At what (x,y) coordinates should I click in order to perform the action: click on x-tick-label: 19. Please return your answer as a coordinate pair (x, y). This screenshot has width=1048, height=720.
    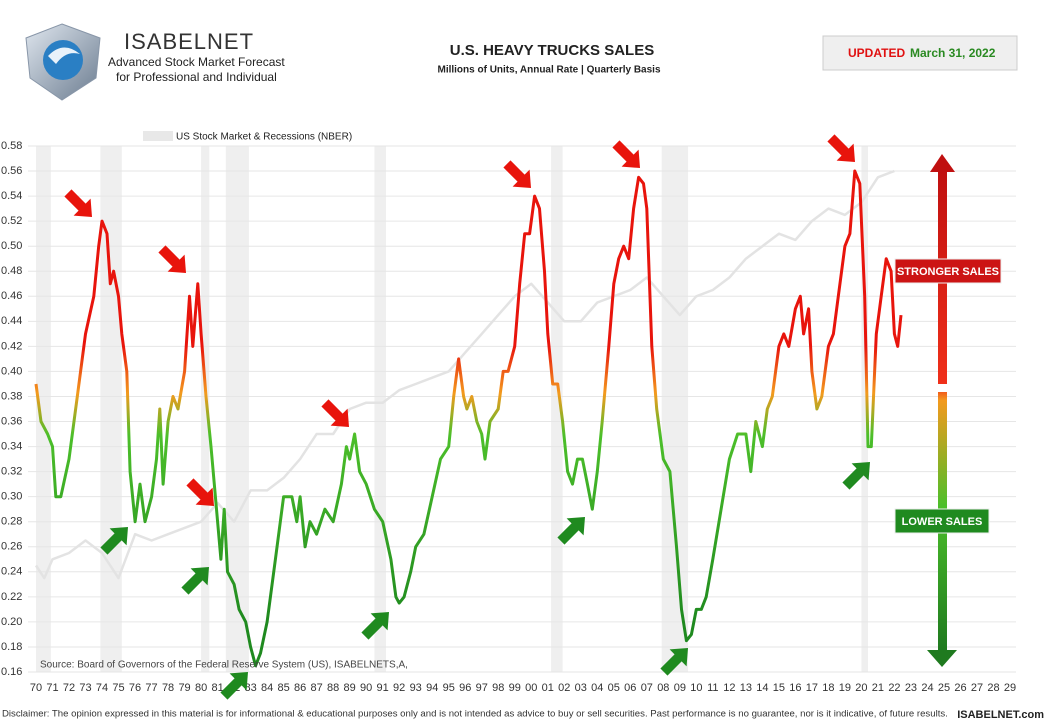
    Looking at the image, I should click on (845, 688).